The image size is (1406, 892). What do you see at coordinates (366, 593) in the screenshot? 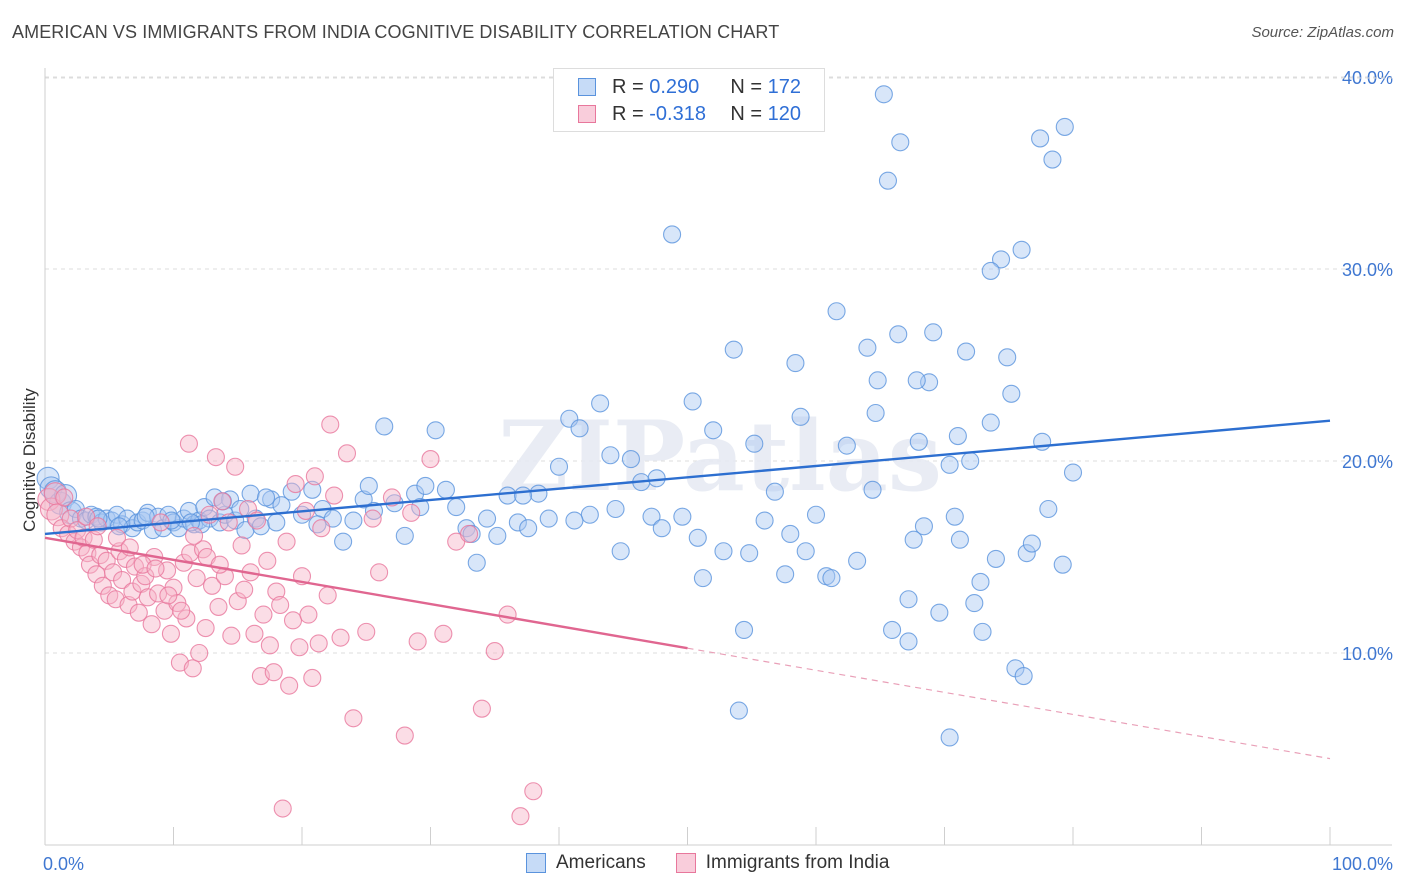
I see `trend-line` at bounding box center [366, 593].